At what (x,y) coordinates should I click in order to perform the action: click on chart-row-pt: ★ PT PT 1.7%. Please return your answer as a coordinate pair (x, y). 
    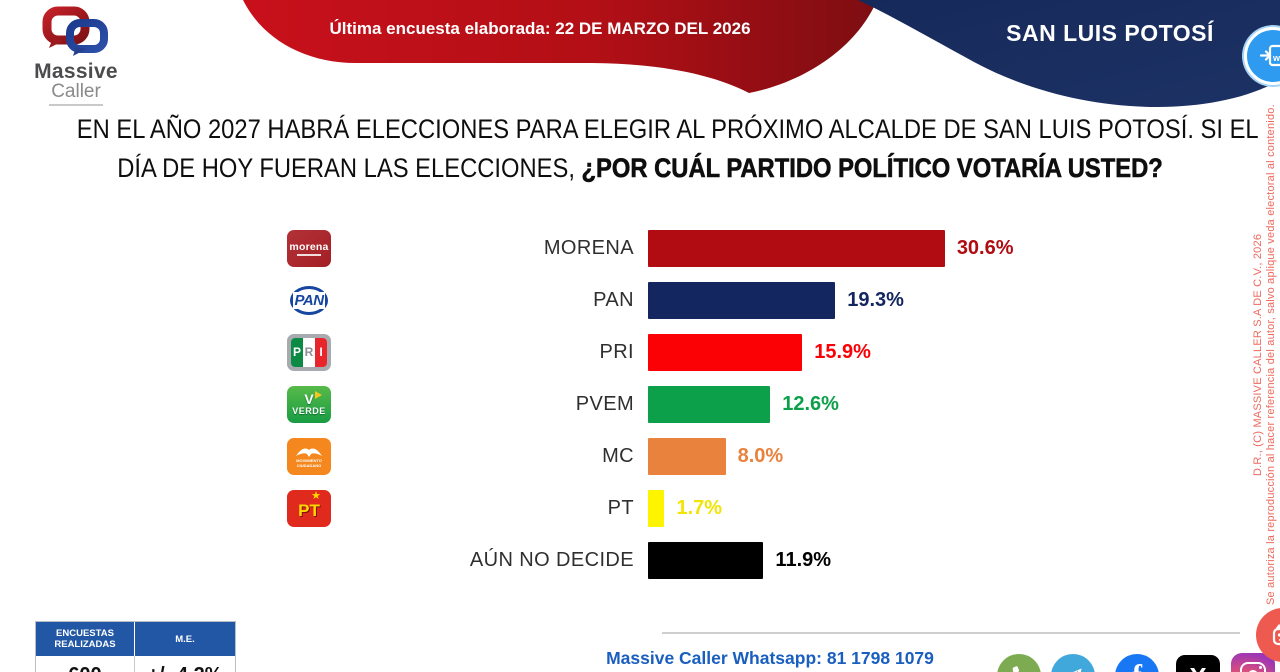
    Looking at the image, I should click on (685, 508).